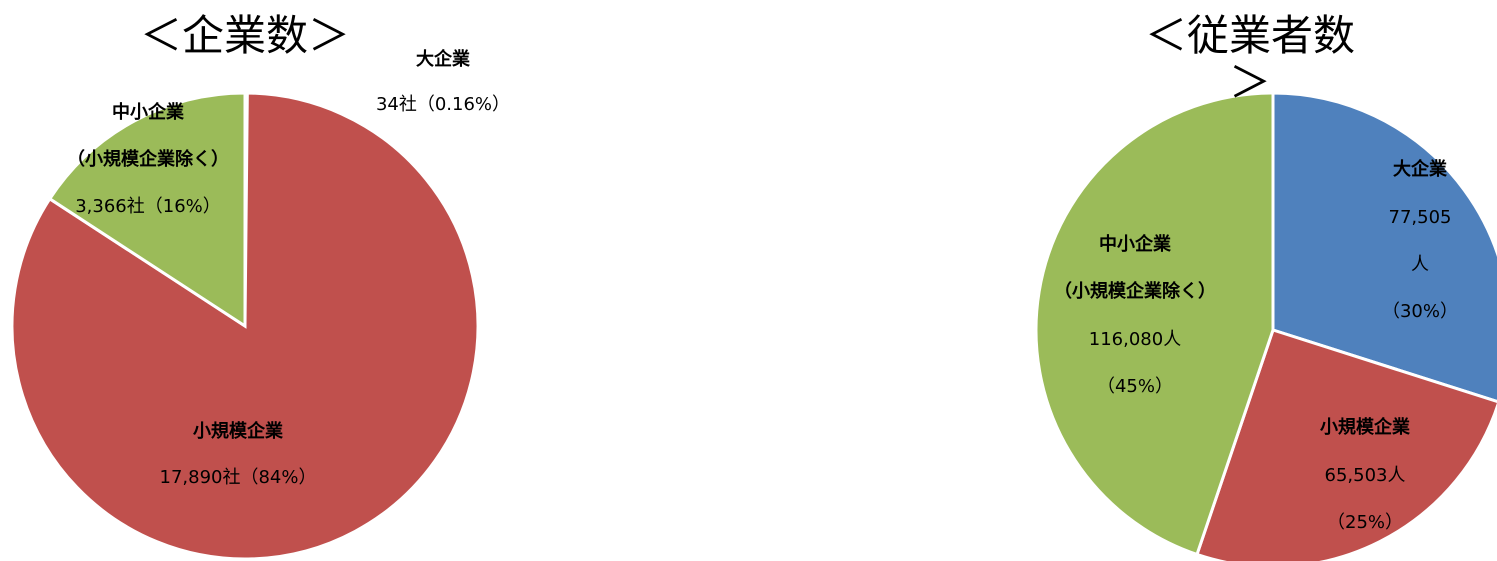 Image resolution: width=1497 pixels, height=561 pixels. I want to click on slice-value: 65,503人 （25%）, so click(1365, 499).